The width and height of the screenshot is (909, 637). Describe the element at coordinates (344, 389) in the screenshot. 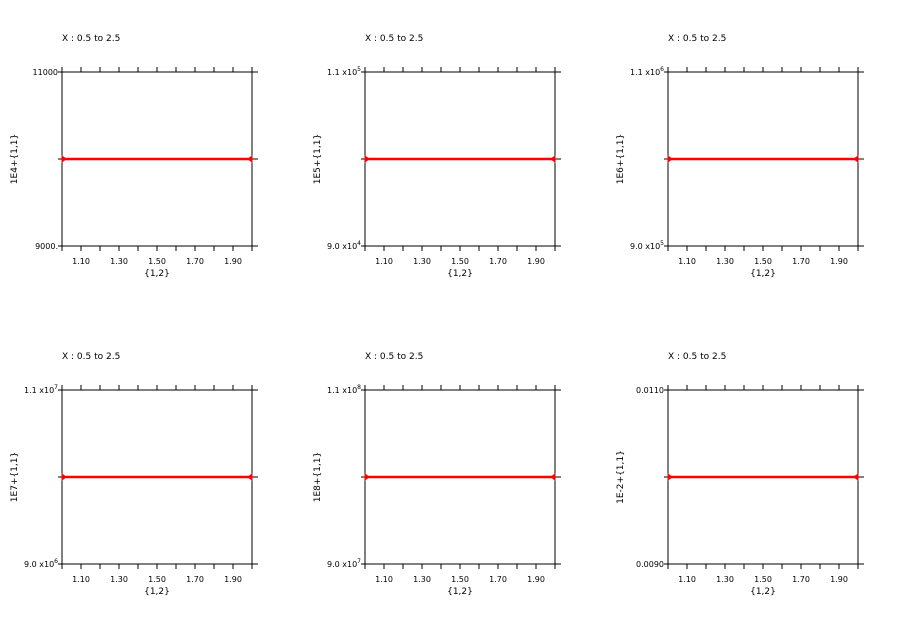

I see `y-tick-label: 1.1 x10⁸` at that location.